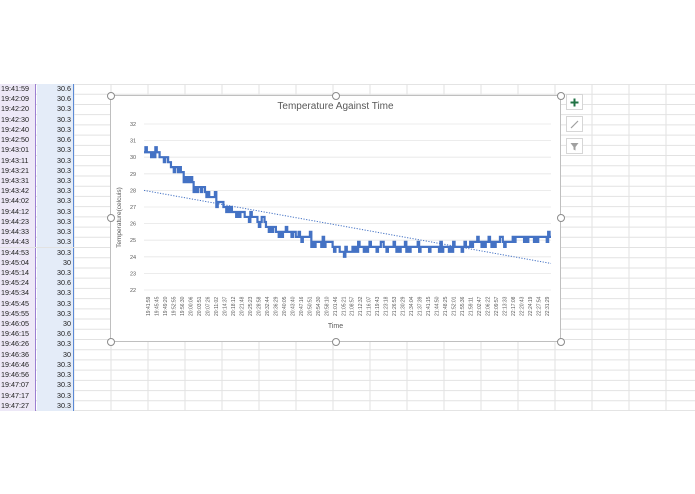  What do you see at coordinates (111, 218) in the screenshot?
I see `resize-handle-left` at bounding box center [111, 218].